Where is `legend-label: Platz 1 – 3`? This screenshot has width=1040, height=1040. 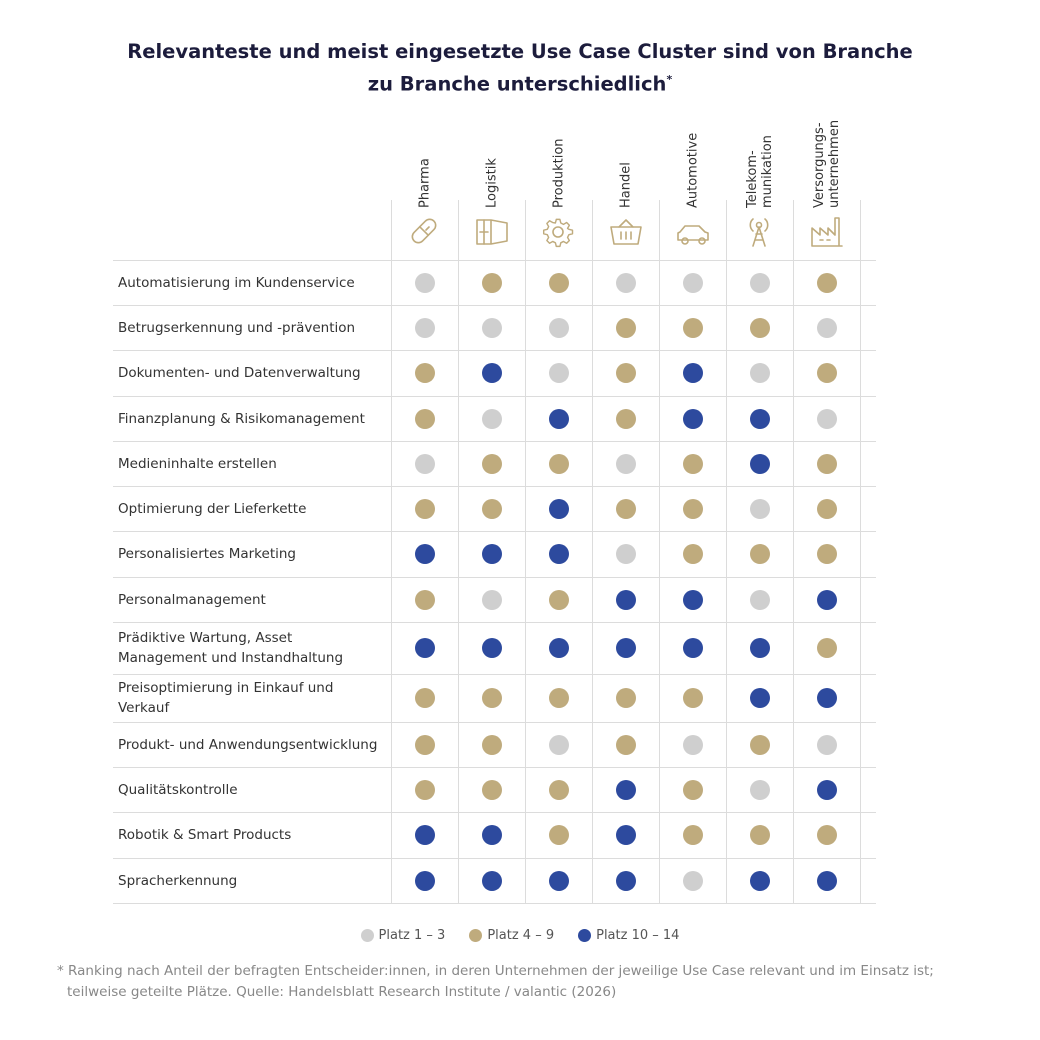 legend-label: Platz 1 – 3 is located at coordinates (412, 935).